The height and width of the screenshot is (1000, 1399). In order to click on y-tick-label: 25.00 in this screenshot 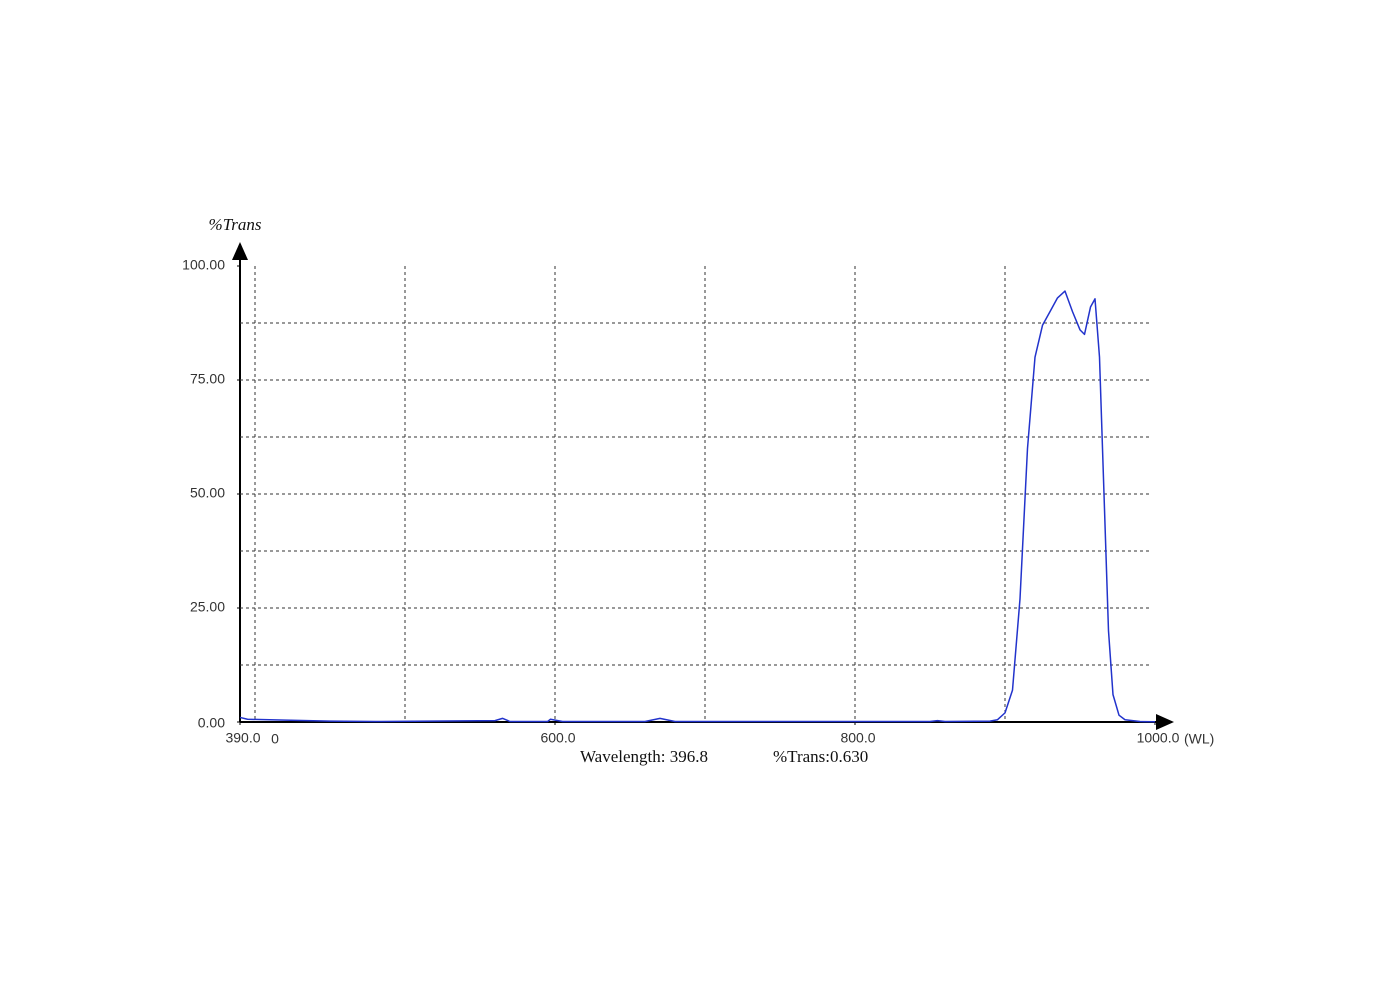, I will do `click(207, 607)`.